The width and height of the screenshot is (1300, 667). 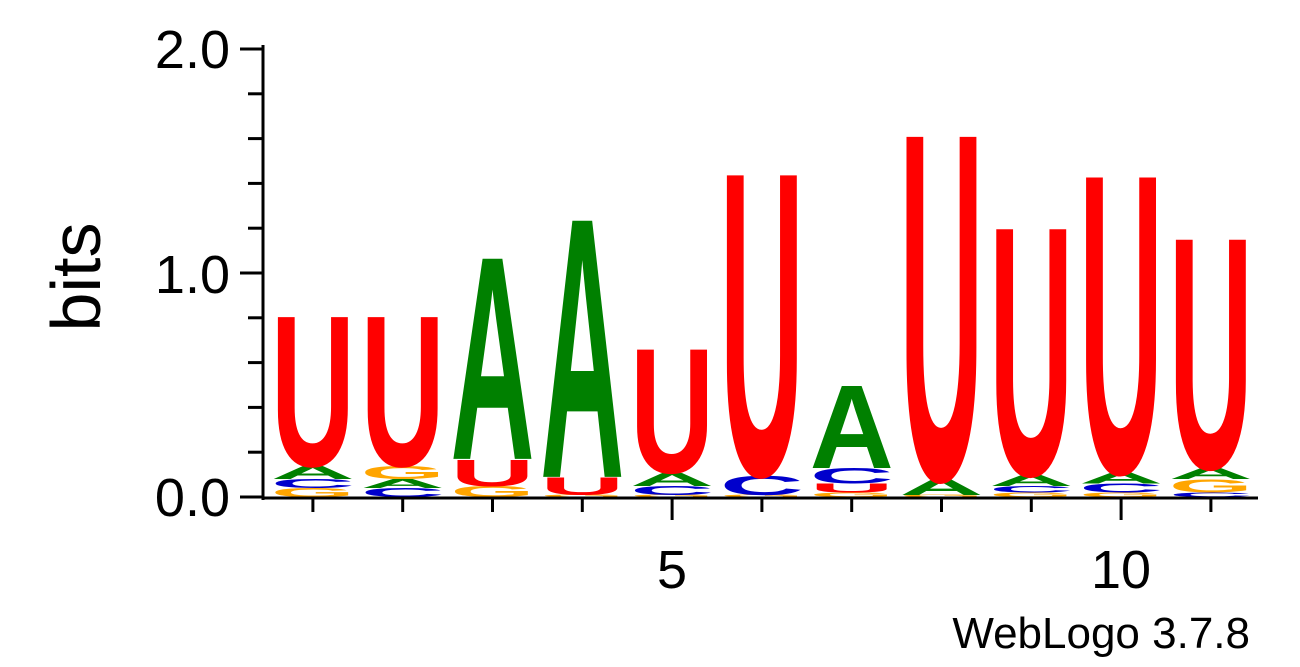 What do you see at coordinates (1031, 352) in the screenshot?
I see `letter-U-pos-9: U` at bounding box center [1031, 352].